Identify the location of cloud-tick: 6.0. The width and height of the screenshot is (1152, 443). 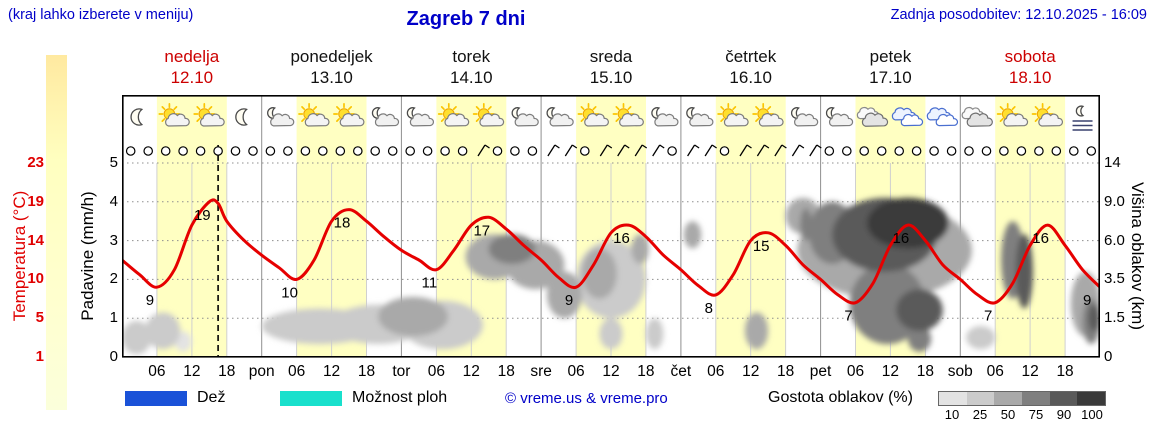
(1114, 240).